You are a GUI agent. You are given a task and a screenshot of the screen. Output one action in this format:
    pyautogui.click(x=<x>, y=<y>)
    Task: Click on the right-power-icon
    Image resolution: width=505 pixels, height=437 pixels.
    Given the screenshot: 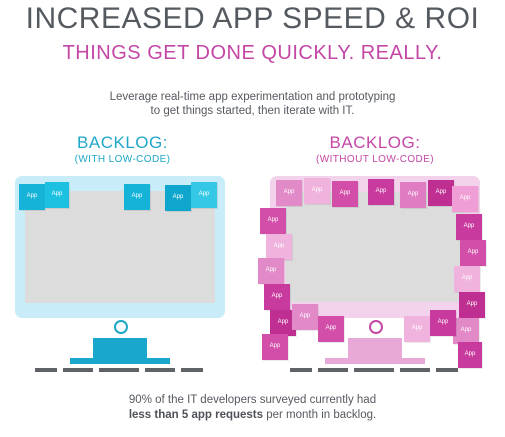 What is the action you would take?
    pyautogui.click(x=376, y=327)
    